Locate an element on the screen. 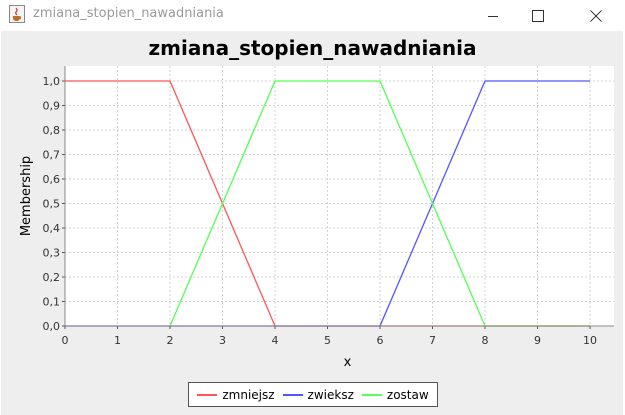 Image resolution: width=625 pixels, height=415 pixels. y-tick-label: 0,3 is located at coordinates (52, 253).